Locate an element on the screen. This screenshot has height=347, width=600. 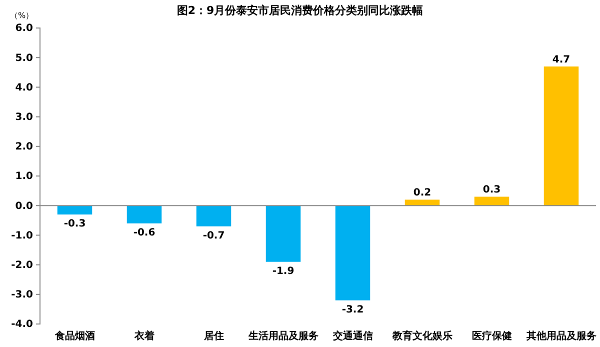
x-tick-label: 教育文化娱乐 is located at coordinates (421, 336).